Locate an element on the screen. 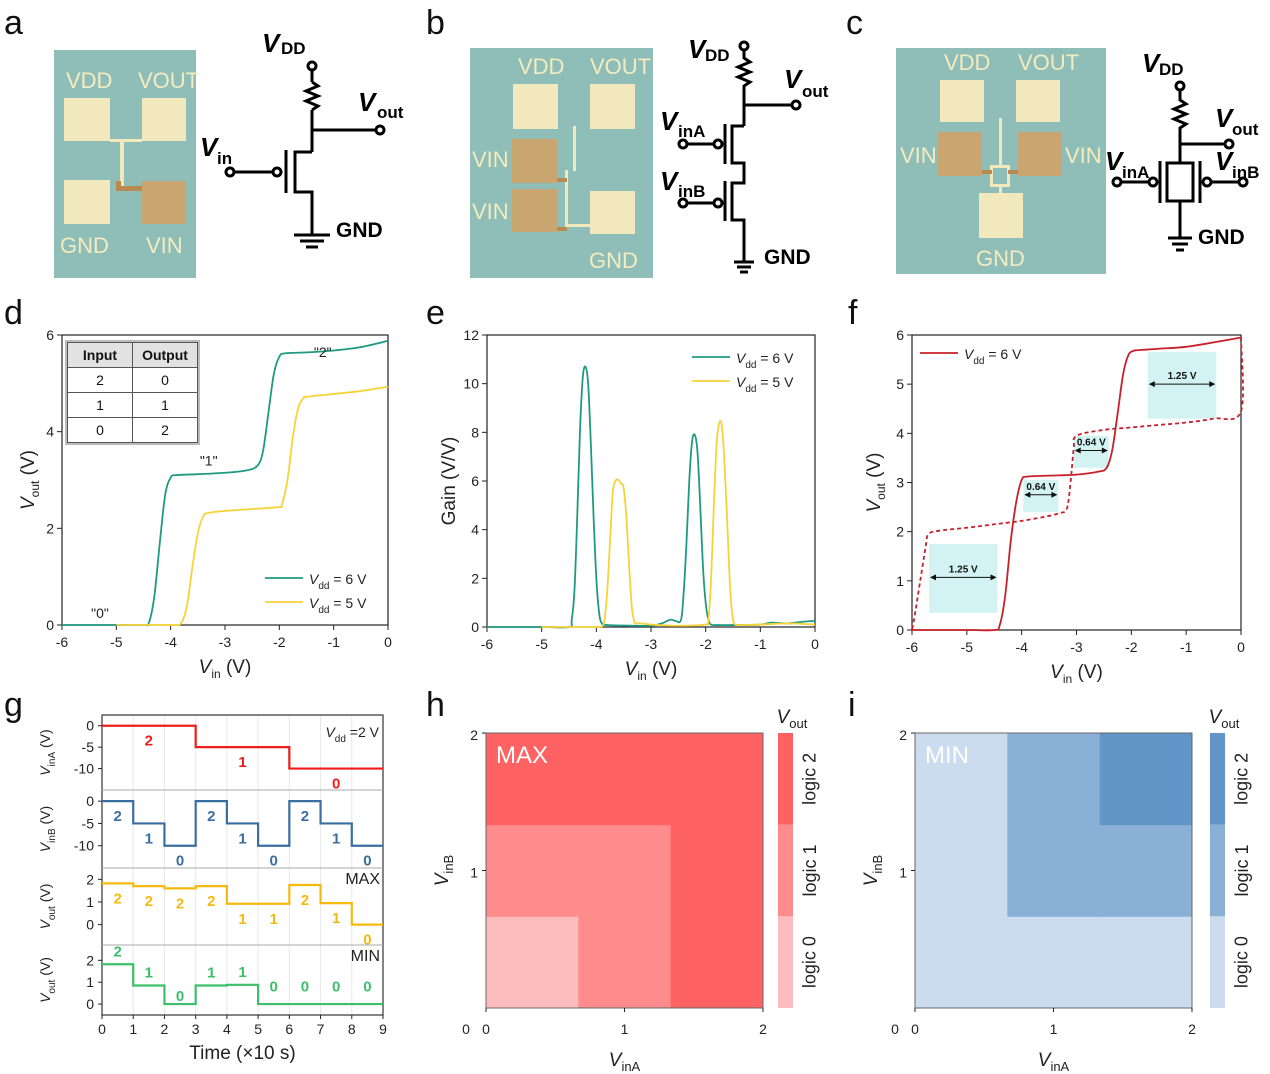 This screenshot has width=1270, height=1074. schem-b-vina-sub: inA is located at coordinates (691, 131).